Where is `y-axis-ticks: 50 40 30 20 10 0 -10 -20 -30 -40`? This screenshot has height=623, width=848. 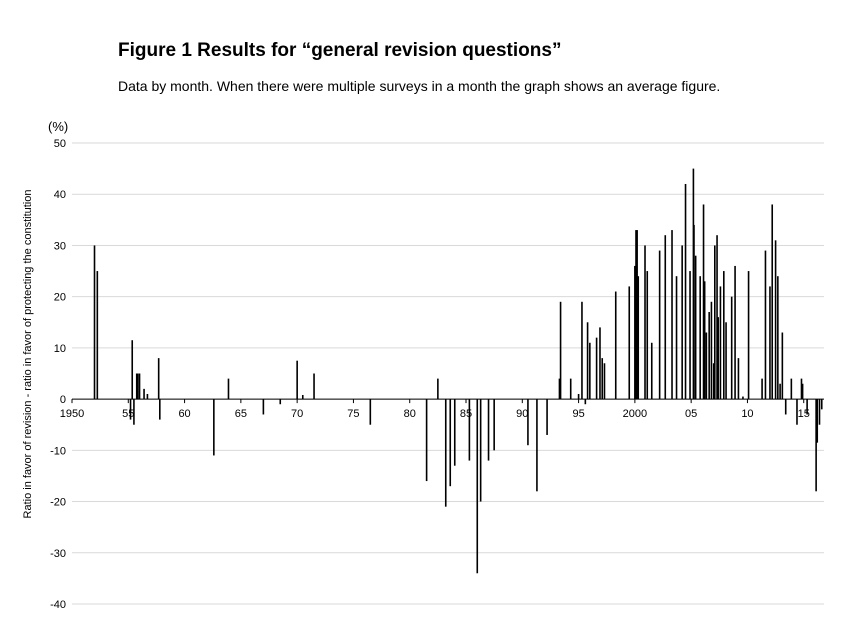
y-axis-ticks: 50 40 30 20 10 0 -10 -20 -30 -40 is located at coordinates (58, 374).